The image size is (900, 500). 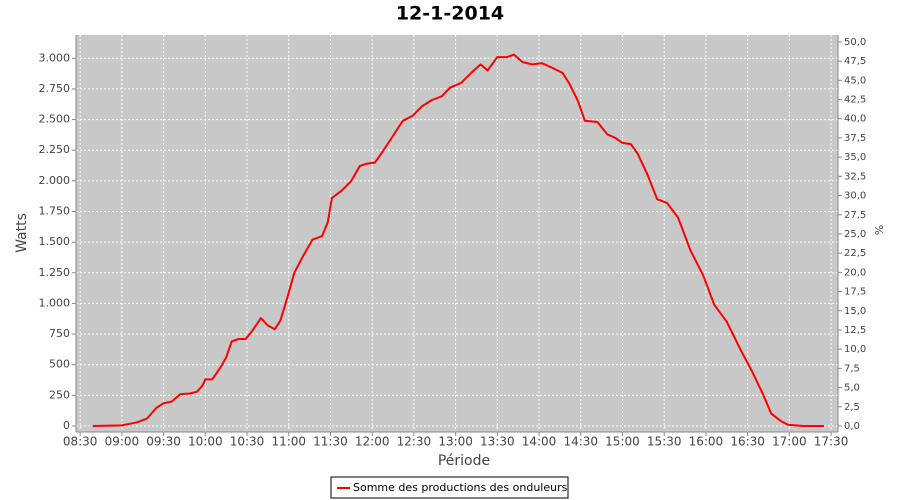 What do you see at coordinates (855, 272) in the screenshot?
I see `y2-tick-label: 20,0` at bounding box center [855, 272].